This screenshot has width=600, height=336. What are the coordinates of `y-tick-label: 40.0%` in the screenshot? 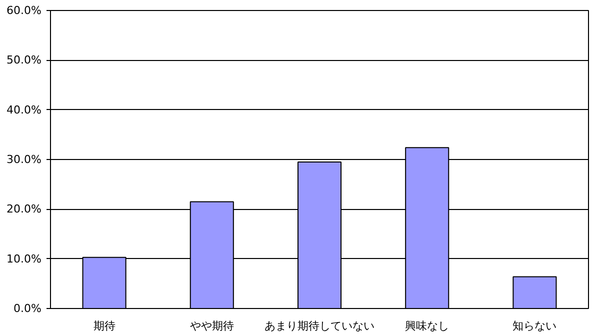 It's located at (24, 109).